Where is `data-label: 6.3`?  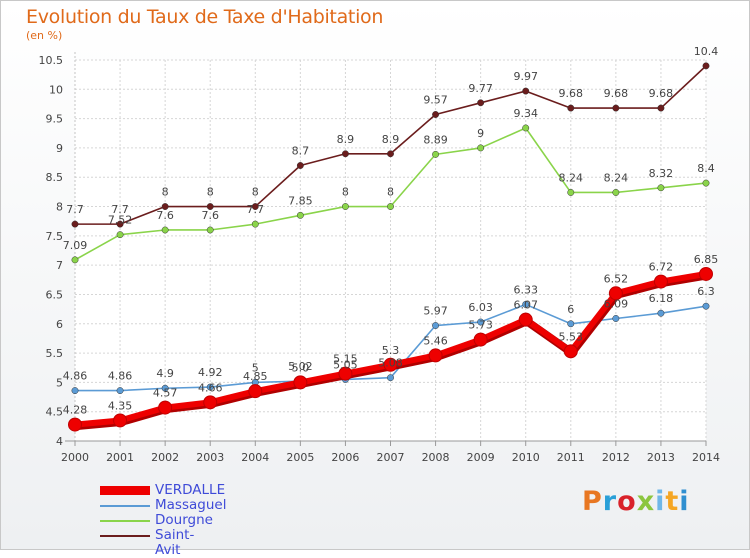 data-label: 6.3 is located at coordinates (706, 291).